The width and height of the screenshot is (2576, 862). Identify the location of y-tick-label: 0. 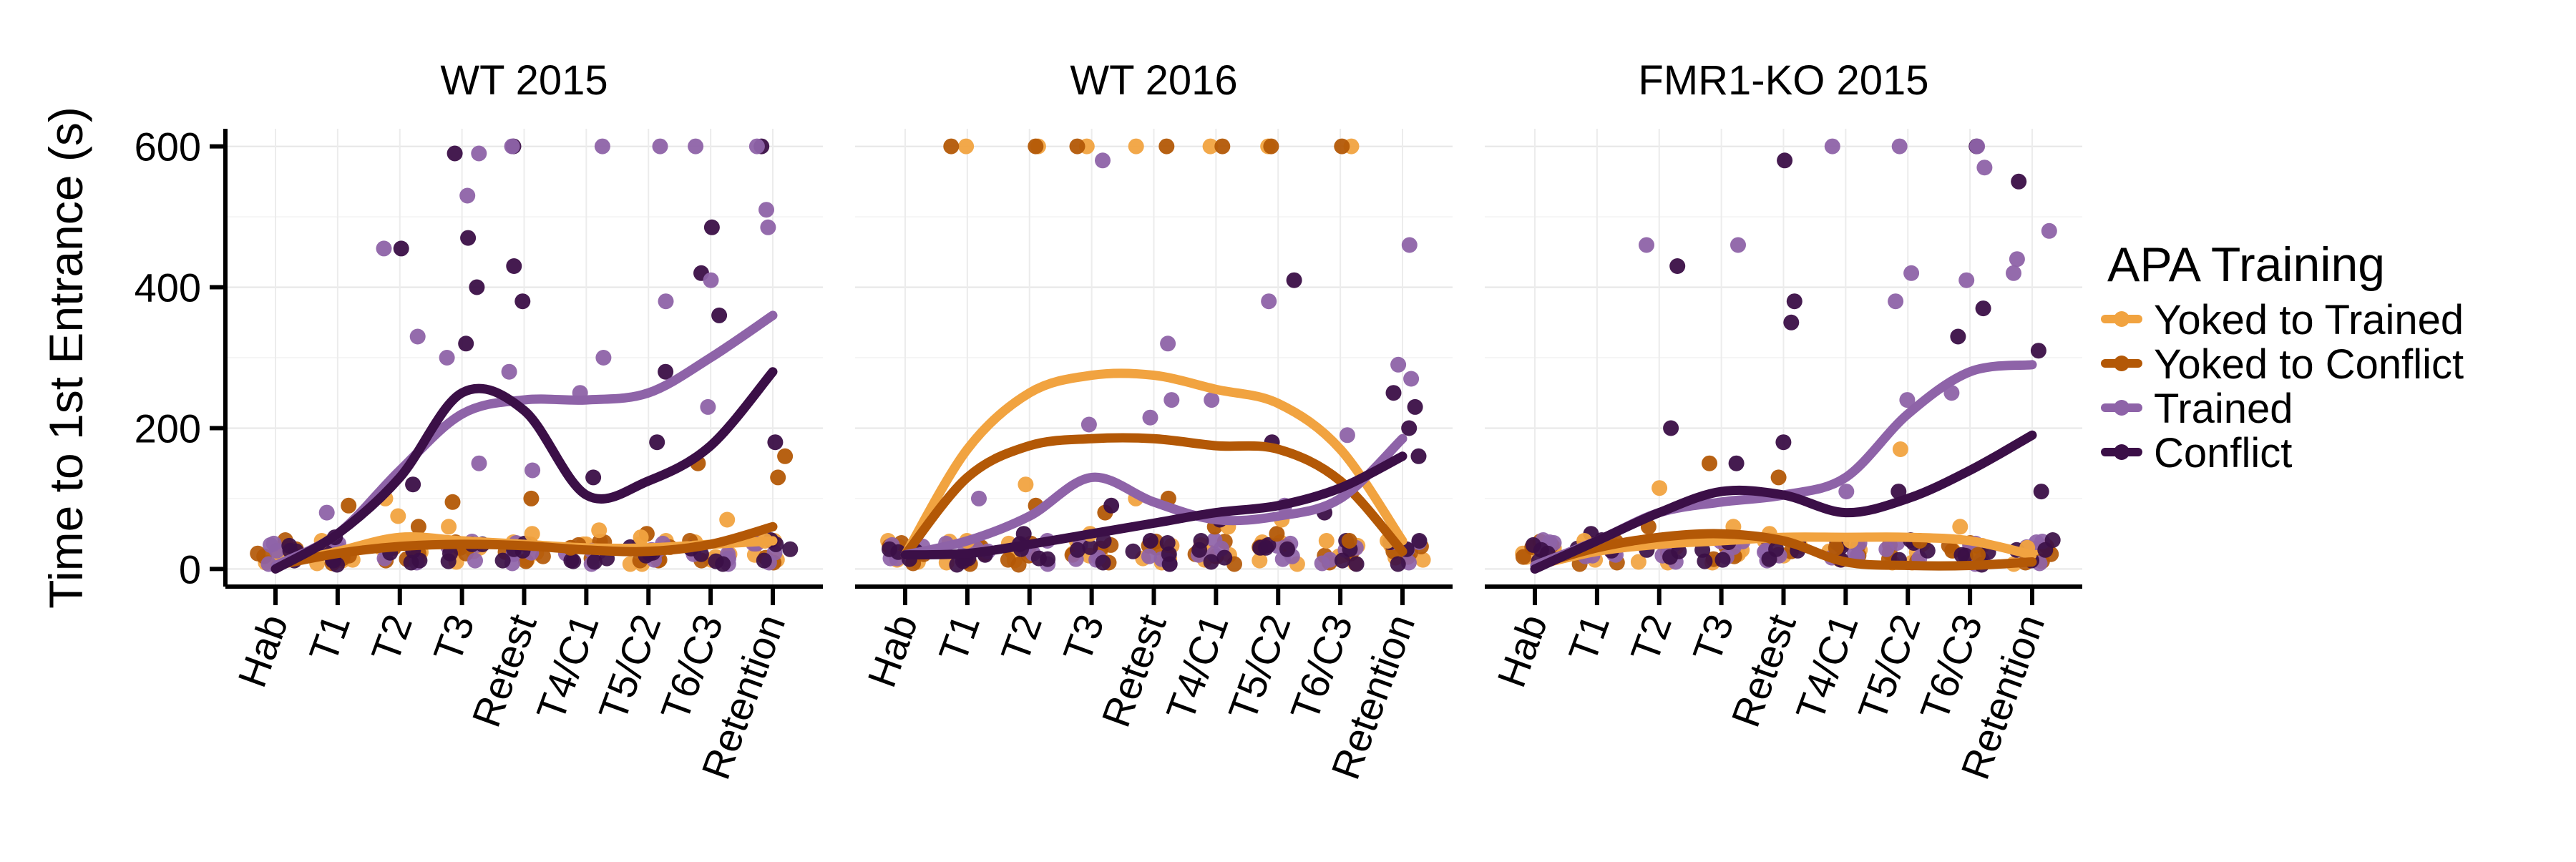
(190, 569).